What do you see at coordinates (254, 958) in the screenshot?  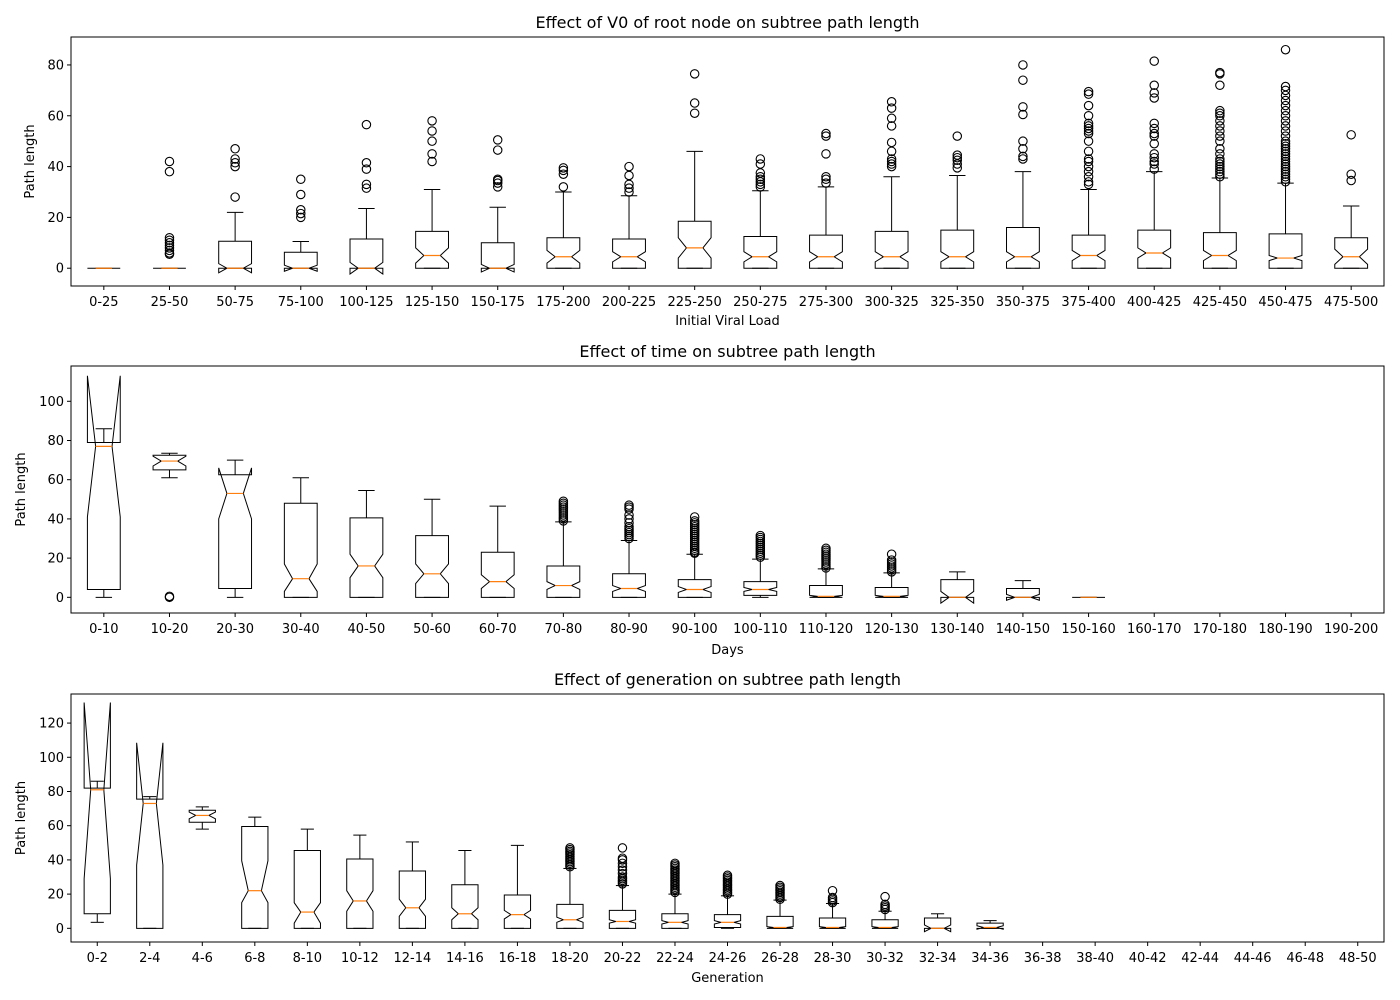 I see `x-tick-label: 6-8` at bounding box center [254, 958].